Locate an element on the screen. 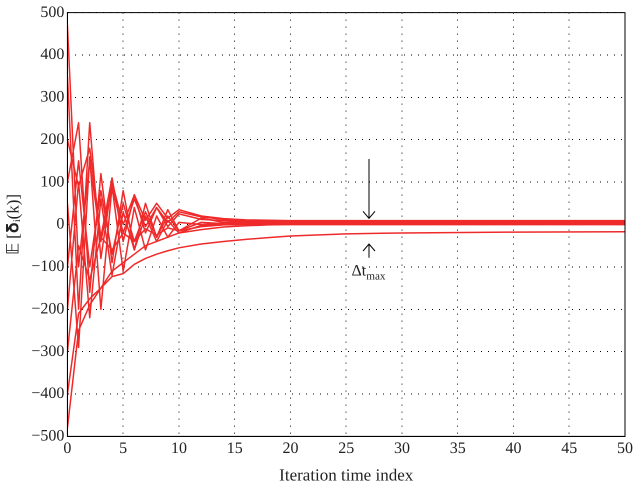 The image size is (636, 490). x-tick-label: 35 is located at coordinates (458, 449).